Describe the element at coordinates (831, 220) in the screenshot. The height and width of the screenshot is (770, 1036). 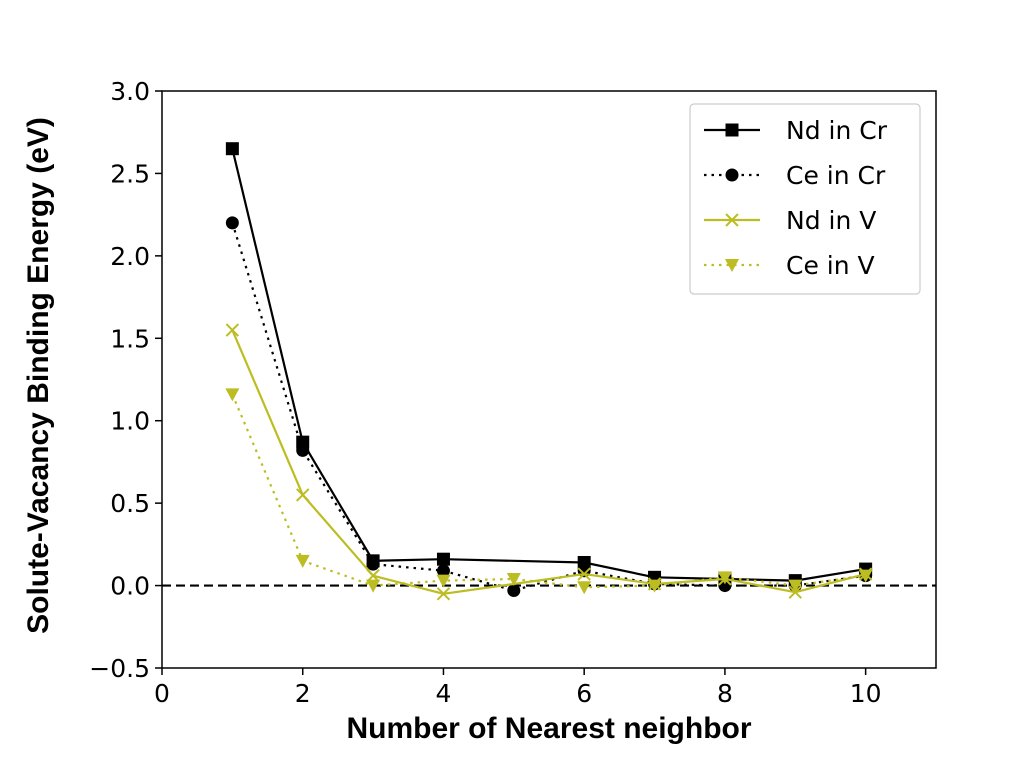
I see `legend-label: Nd in V` at that location.